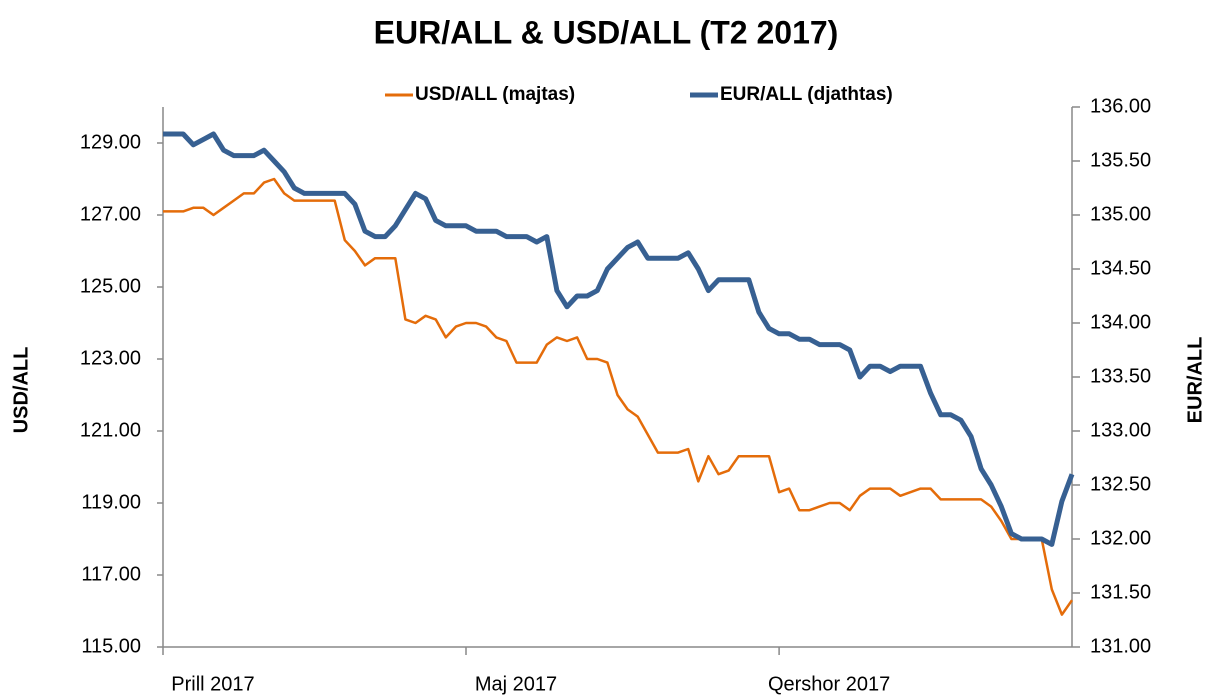  Describe the element at coordinates (606, 32) in the screenshot. I see `chart-title: EUR/ALL & USD/ALL (T2 2017)` at that location.